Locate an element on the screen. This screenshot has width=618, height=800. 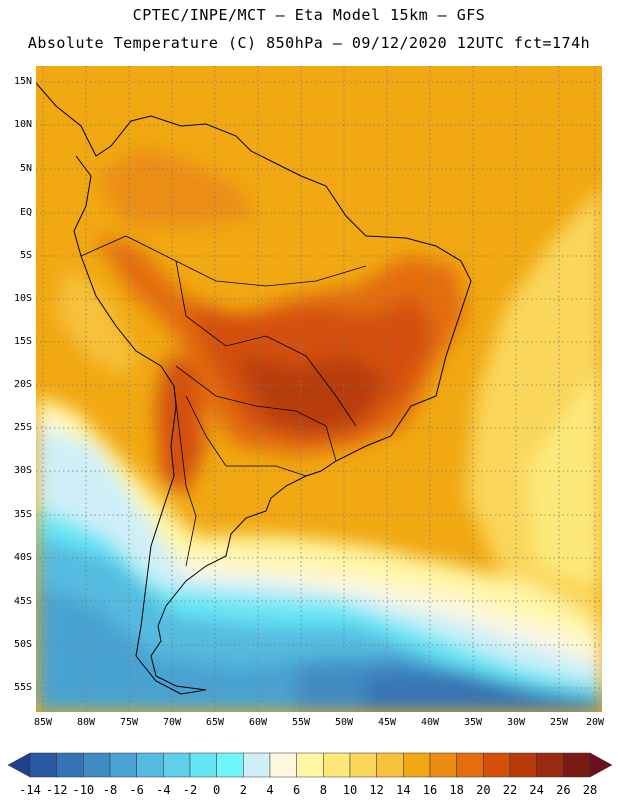
lon-label: 70W is located at coordinates (172, 722).